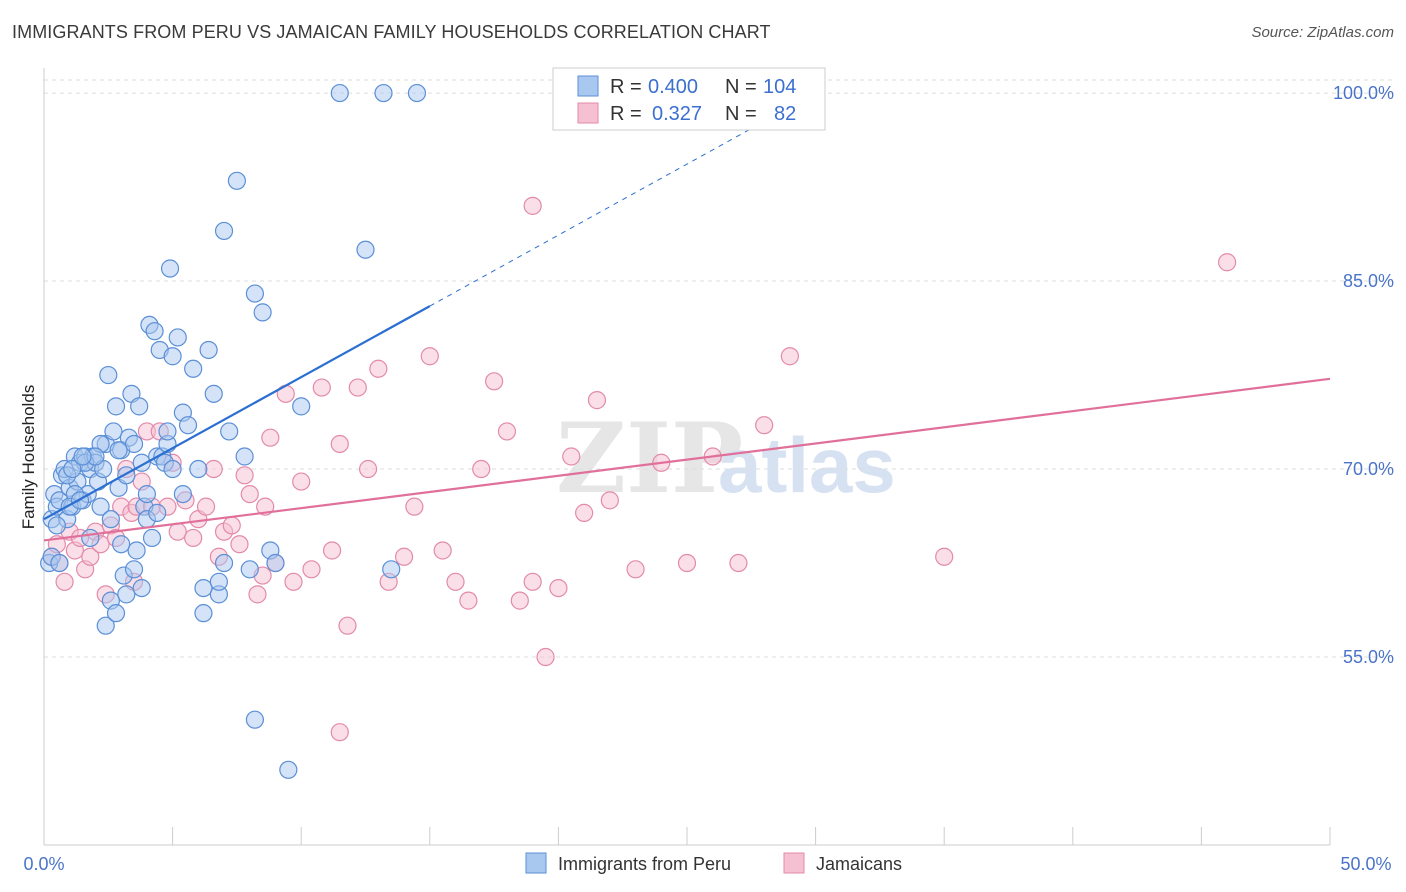  Describe the element at coordinates (1368, 657) in the screenshot. I see `y-tick-label-55: 55.0%` at that location.